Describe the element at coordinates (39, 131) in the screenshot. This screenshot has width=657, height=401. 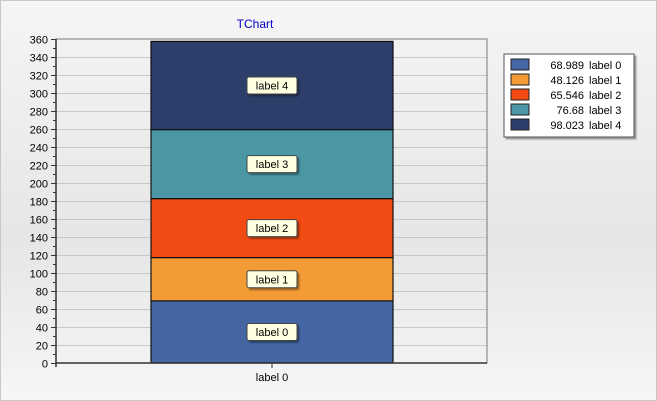
I see `y-tick-label: 260` at that location.